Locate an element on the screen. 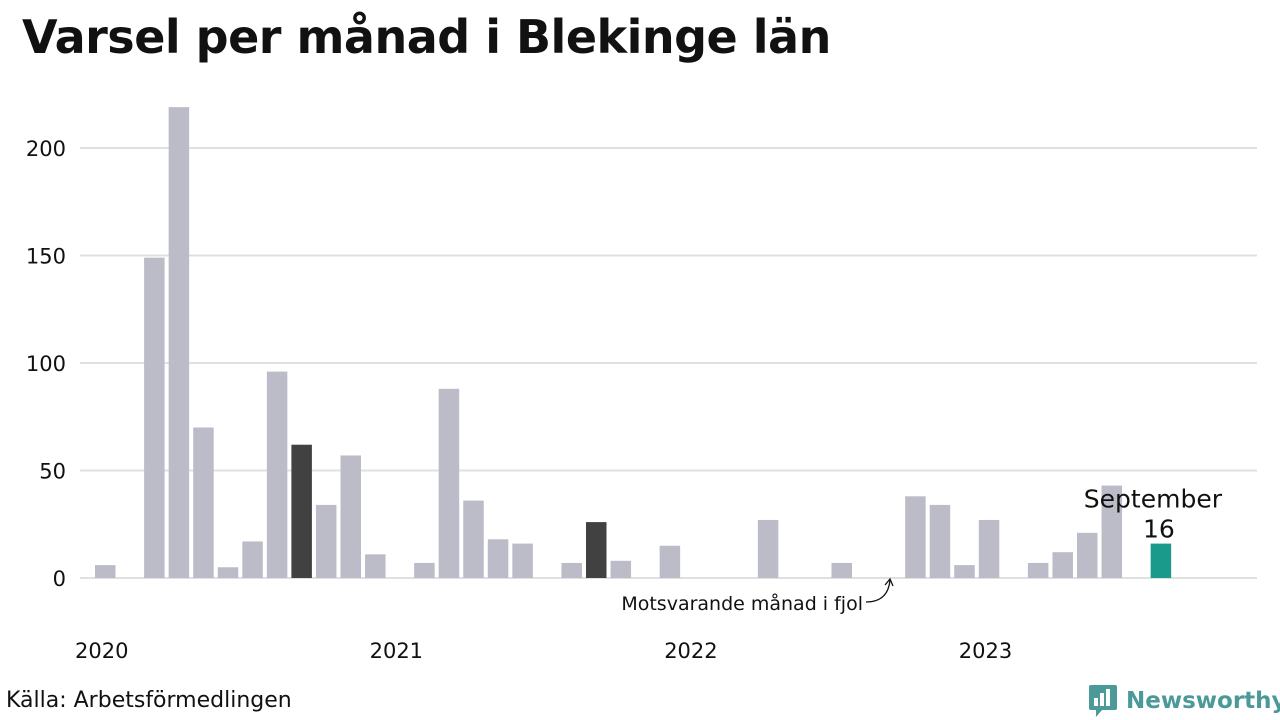 The image size is (1280, 720). chart-title: Varsel per månad i Blekinge län is located at coordinates (426, 37).